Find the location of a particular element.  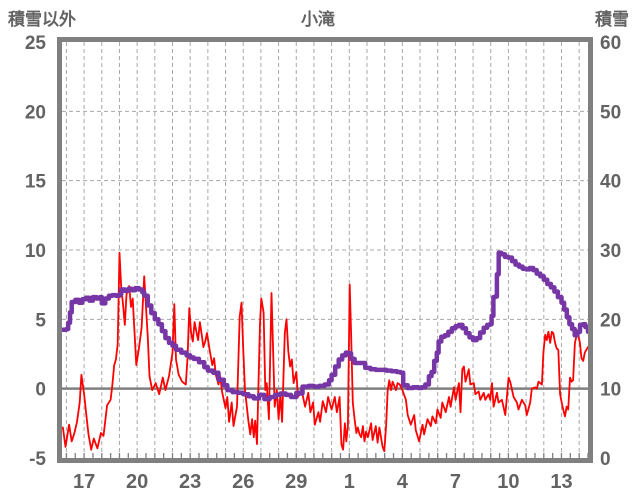

y-left-tick-label: 10 is located at coordinates (35, 251).